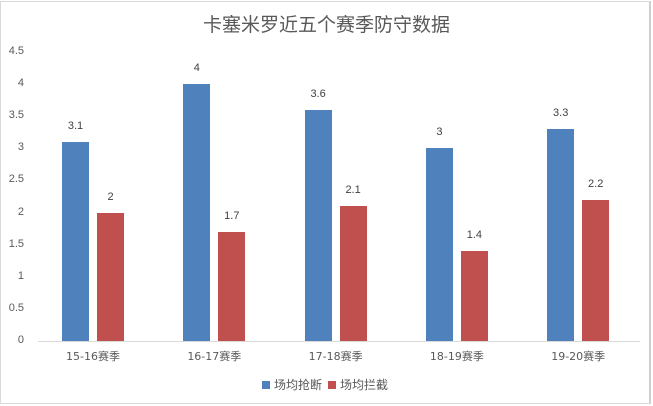 The height and width of the screenshot is (406, 653). Describe the element at coordinates (93, 356) in the screenshot. I see `x-tick-label: 15-16赛季` at that location.